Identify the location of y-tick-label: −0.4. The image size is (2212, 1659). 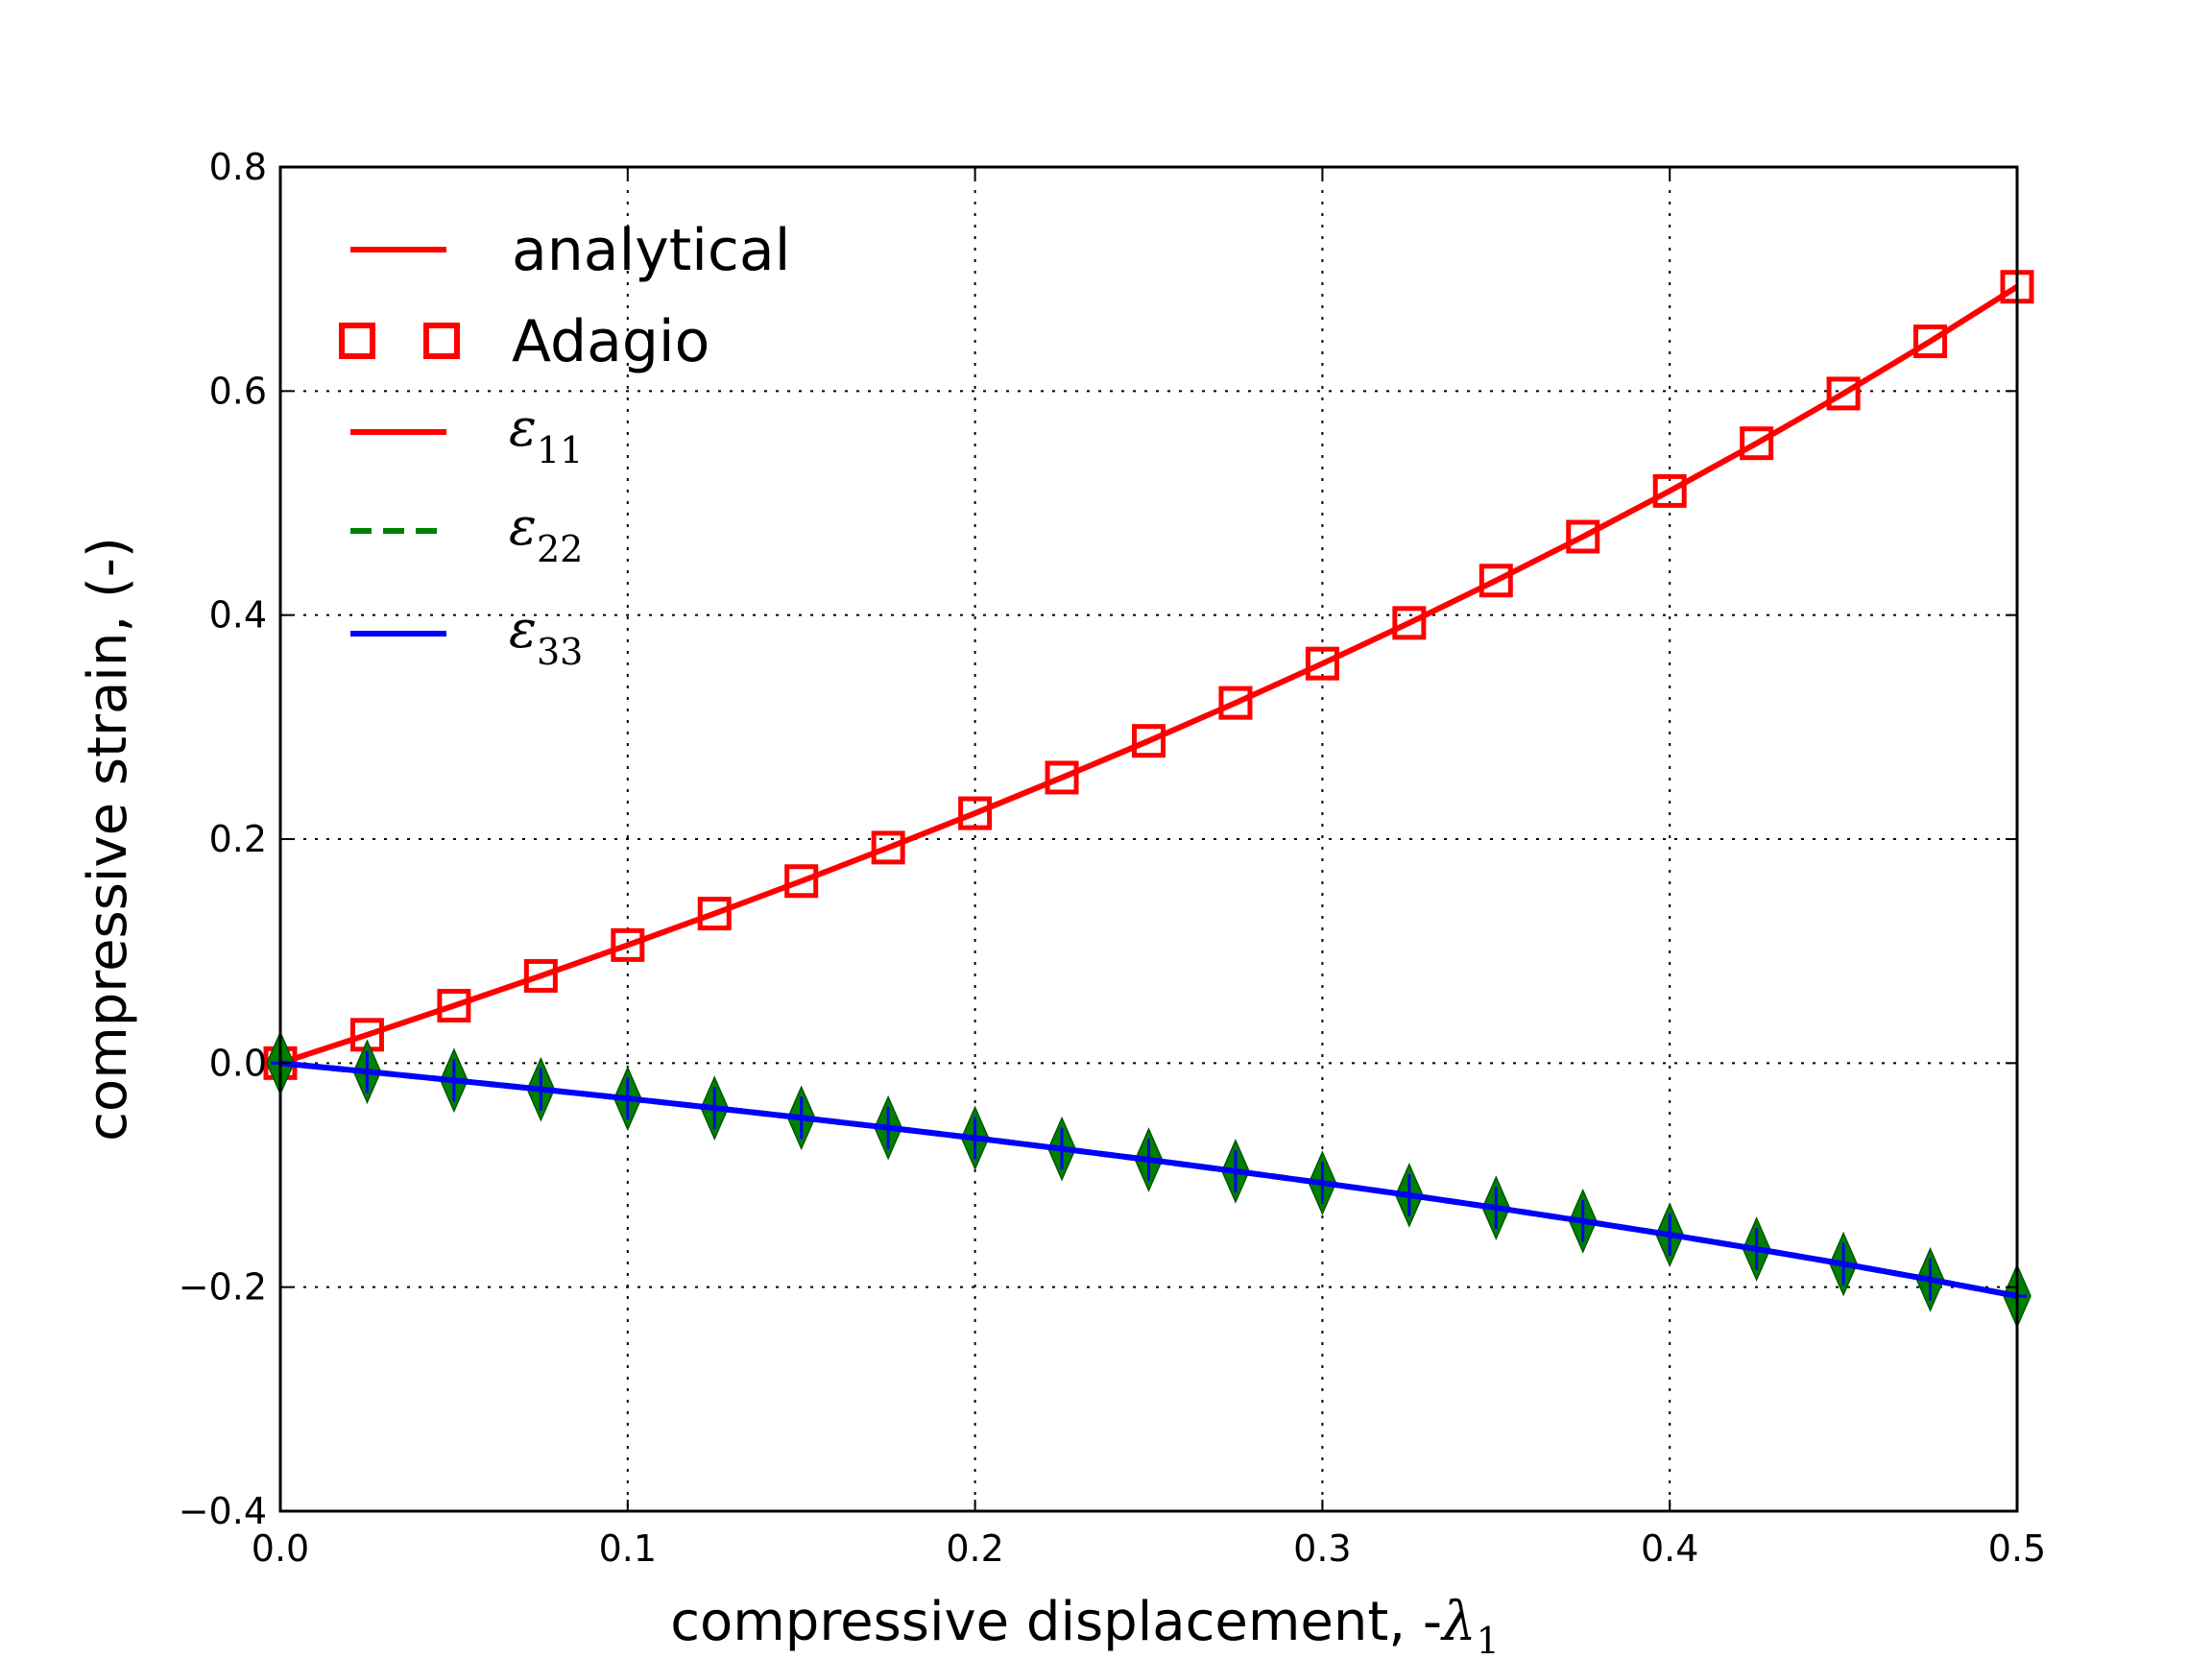
(223, 1511).